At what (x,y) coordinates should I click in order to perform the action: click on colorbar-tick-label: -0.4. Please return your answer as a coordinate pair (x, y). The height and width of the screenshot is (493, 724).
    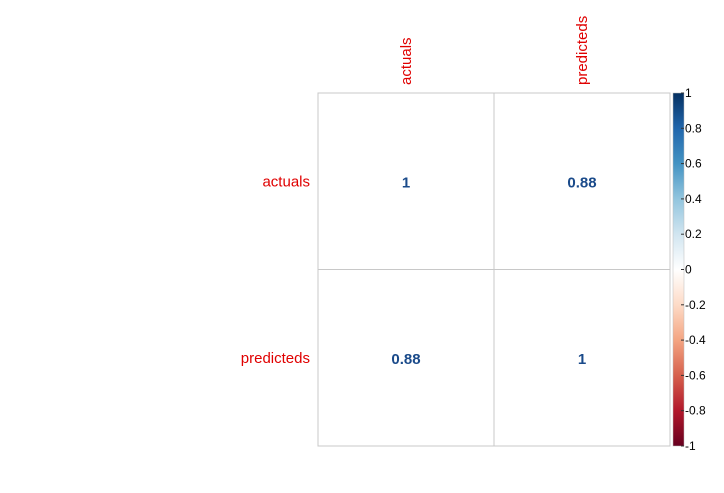
    Looking at the image, I should click on (695, 340).